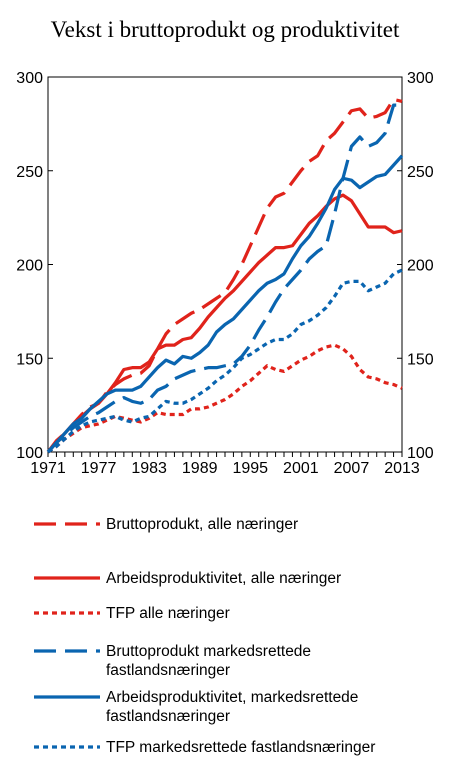 Image resolution: width=450 pixels, height=776 pixels. Describe the element at coordinates (99, 468) in the screenshot. I see `x-tick-label: 1977` at that location.